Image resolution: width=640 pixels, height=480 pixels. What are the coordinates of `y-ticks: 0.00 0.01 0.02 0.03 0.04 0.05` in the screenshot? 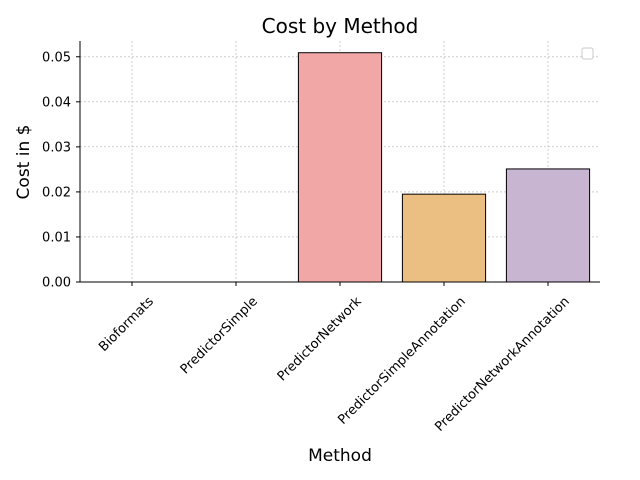 It's located at (61, 170).